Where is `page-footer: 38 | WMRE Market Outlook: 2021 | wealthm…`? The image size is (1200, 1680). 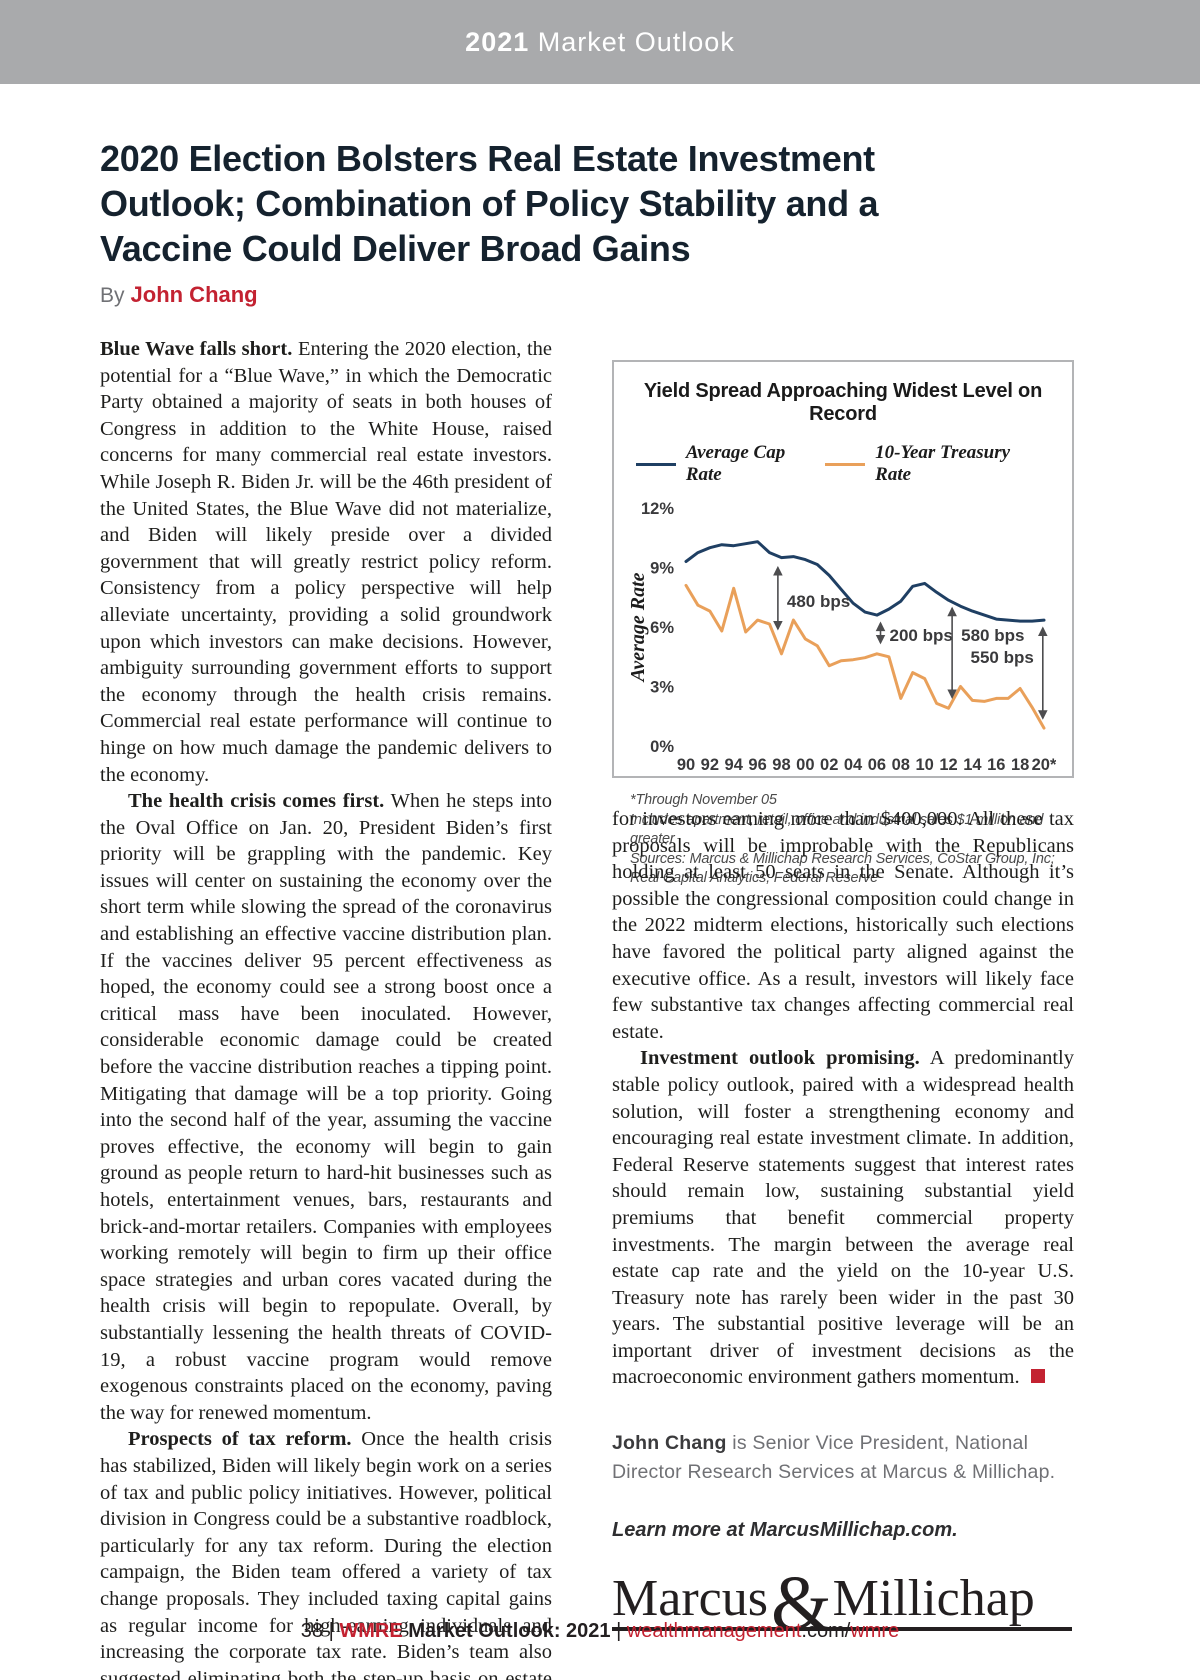
page-footer: 38 | WMRE Market Outlook: 2021 | wealthm… is located at coordinates (600, 1631).